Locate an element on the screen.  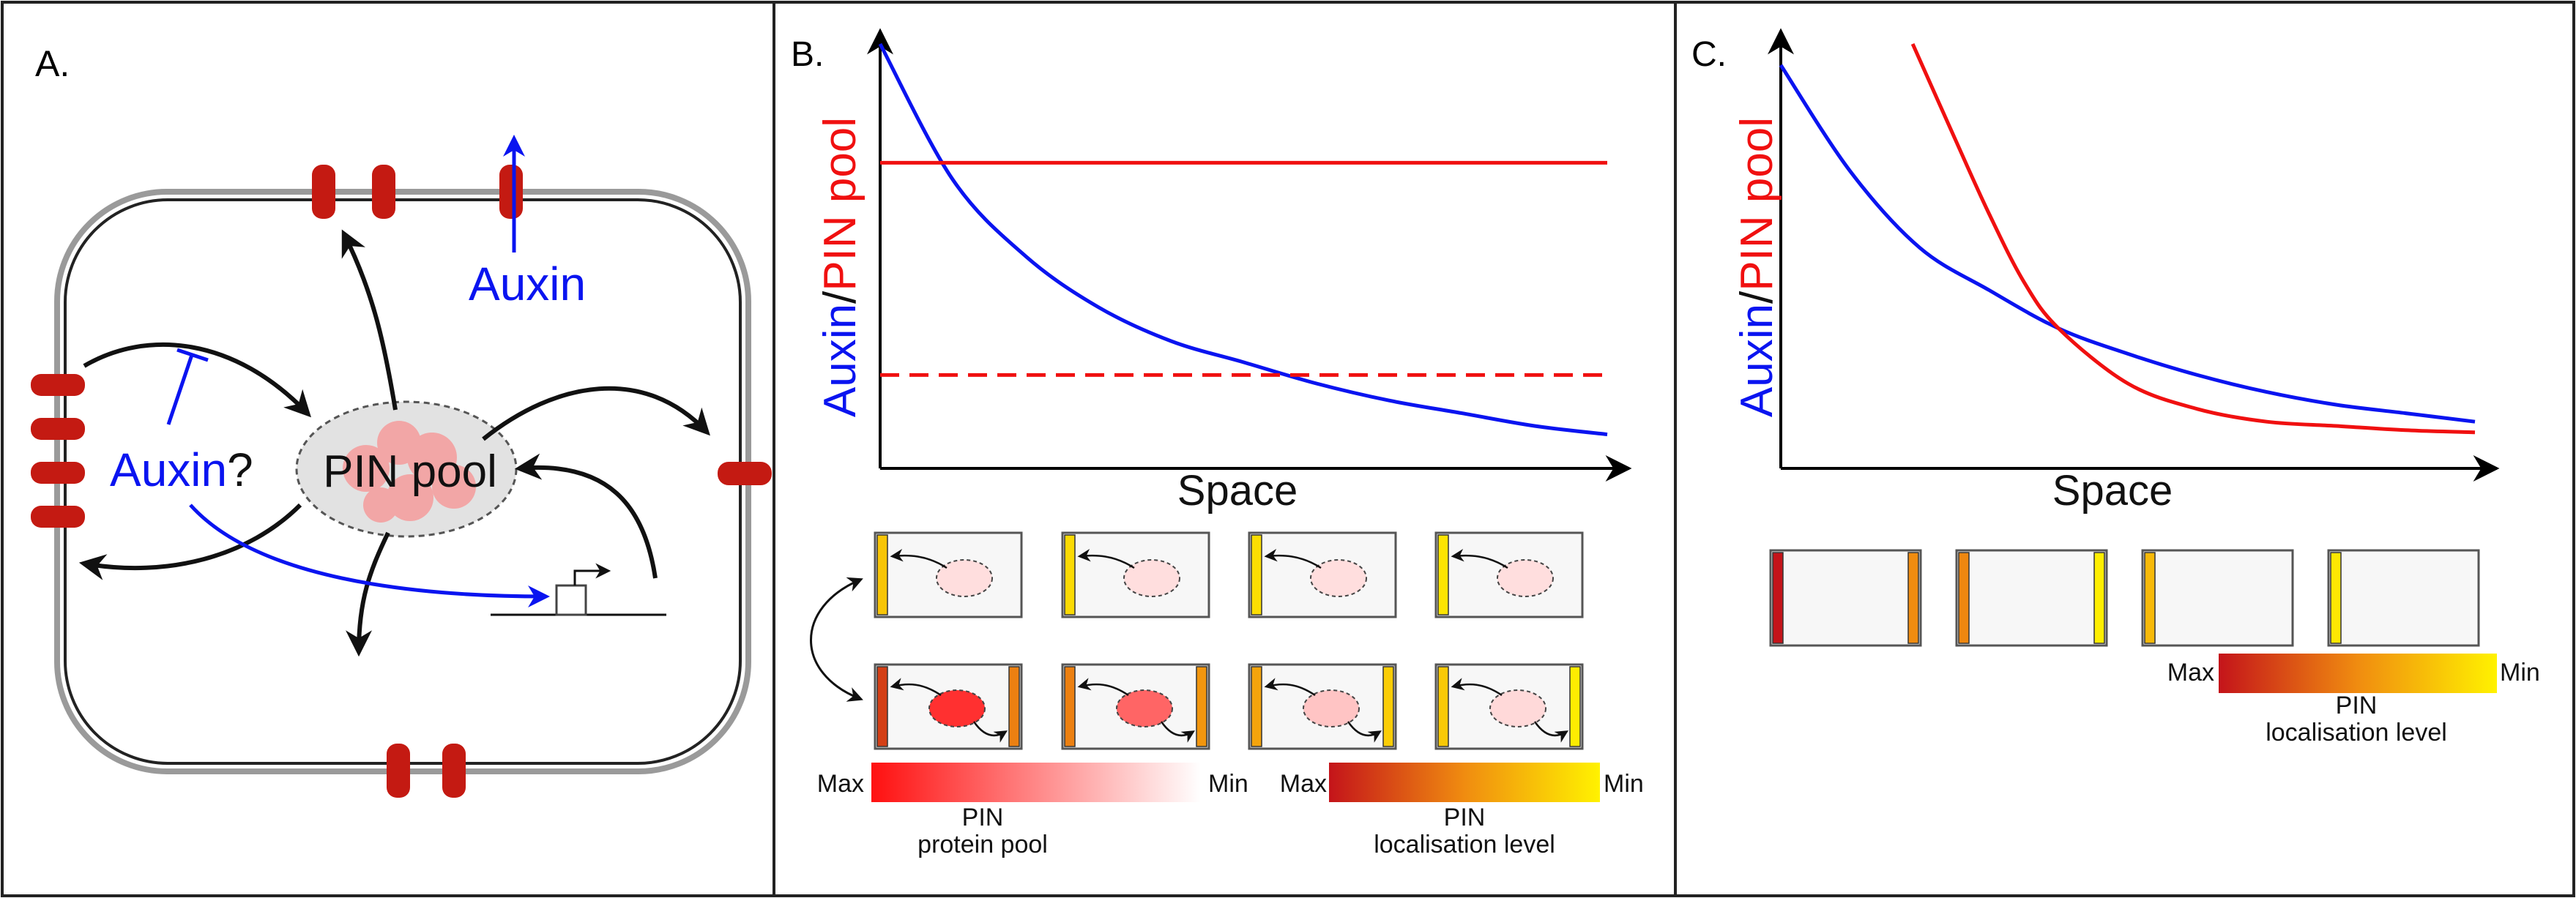
loc-gradient-bar-b is located at coordinates (1464, 783).